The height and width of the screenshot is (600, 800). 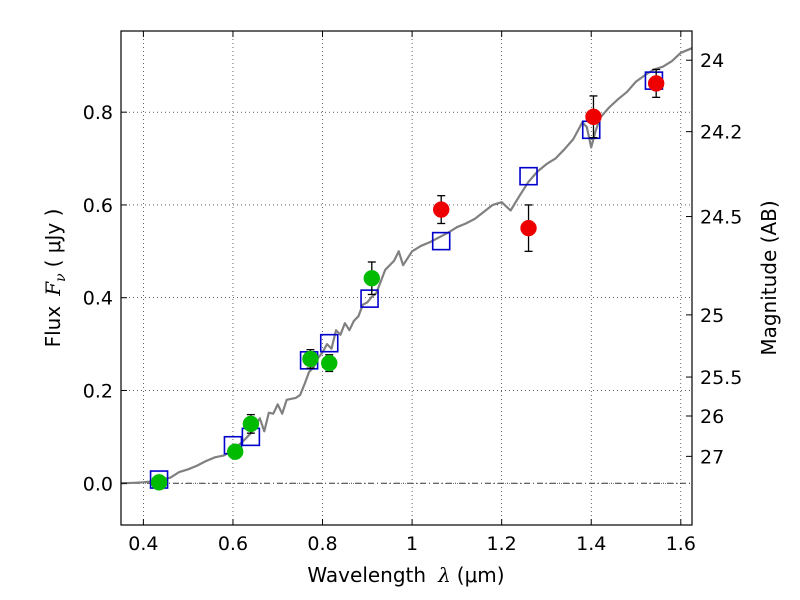 I want to click on x-tick-label: 0.6, so click(x=233, y=544).